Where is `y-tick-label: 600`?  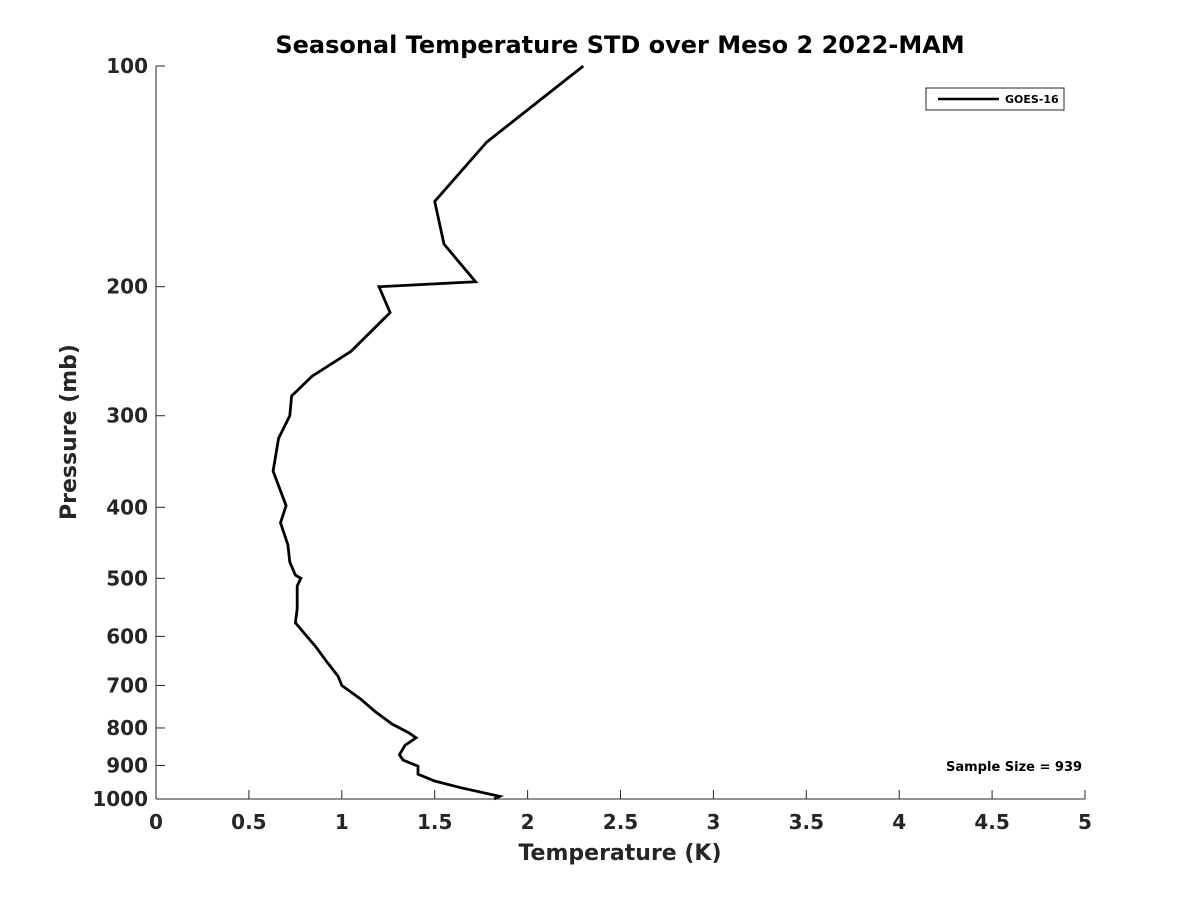
y-tick-label: 600 is located at coordinates (127, 636).